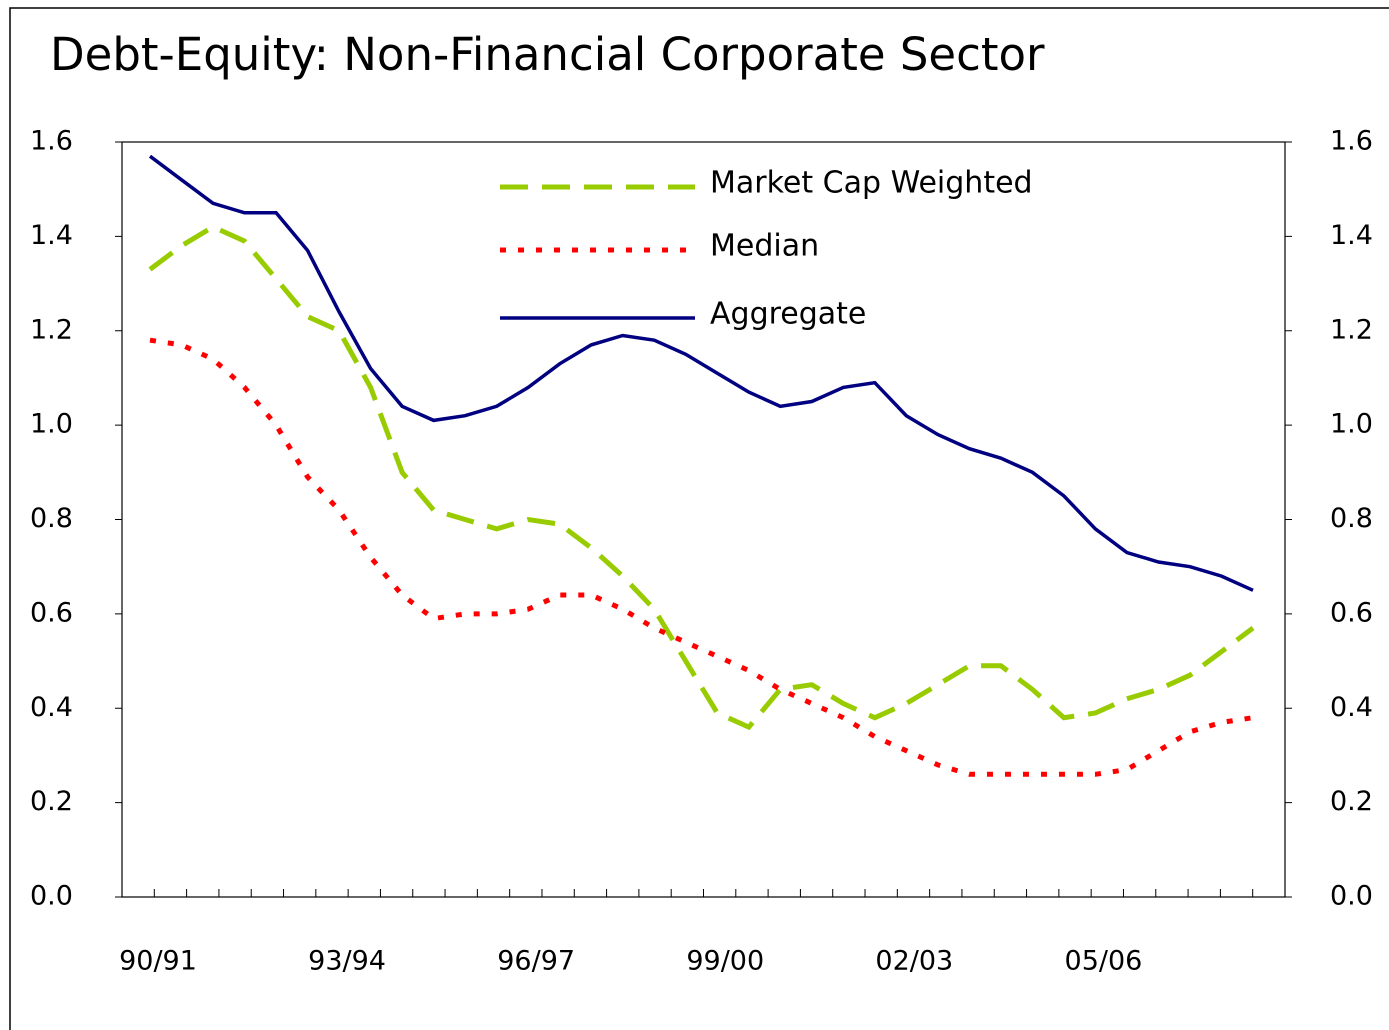 This screenshot has width=1389, height=1030. I want to click on y2-tick-label: 0.4, so click(1351, 707).